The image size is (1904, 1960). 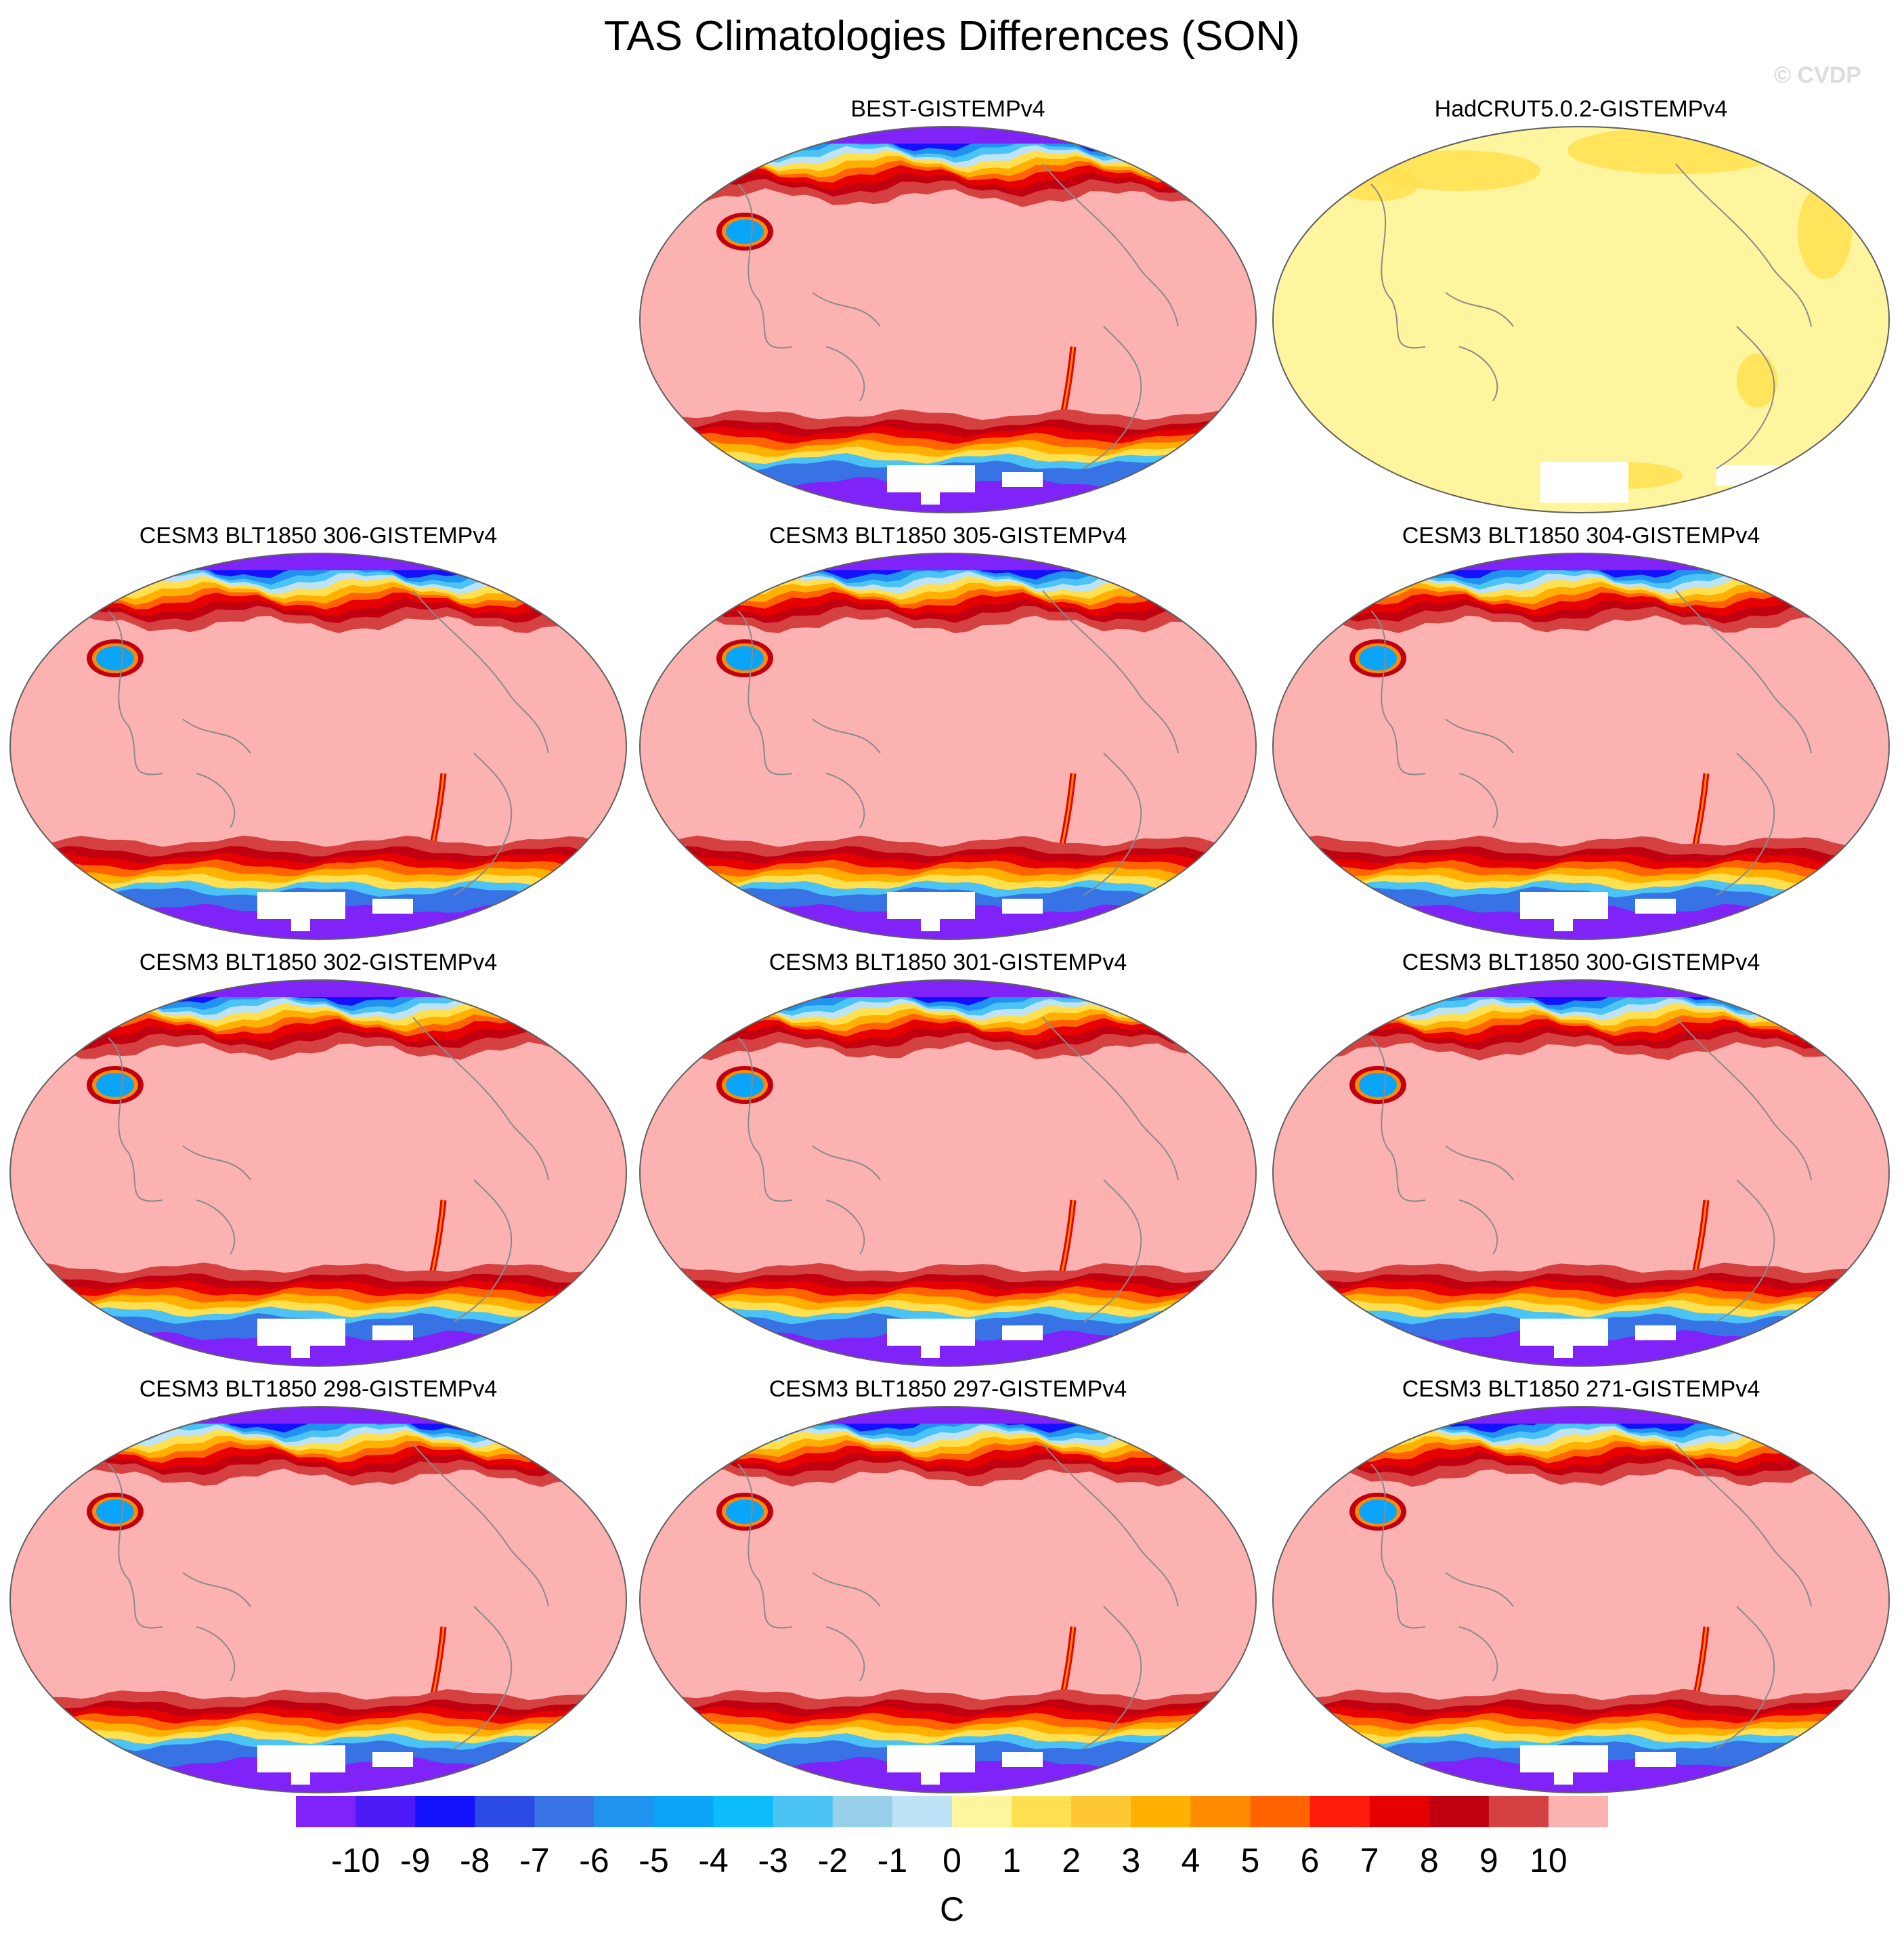 I want to click on colorbar, so click(x=952, y=1811).